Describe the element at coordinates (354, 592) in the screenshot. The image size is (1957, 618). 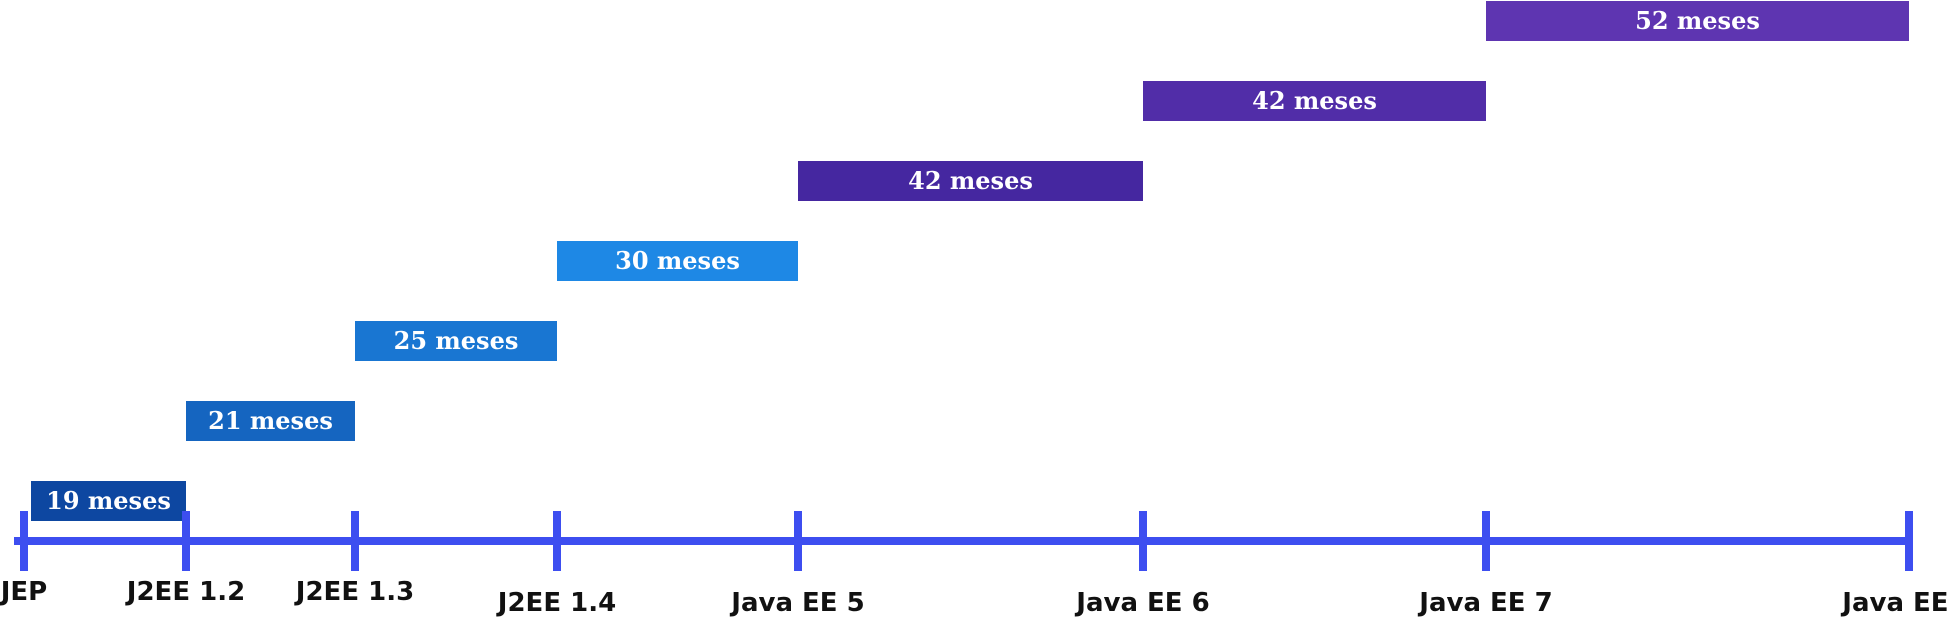
I see `release-label: J2EE 1.3` at that location.